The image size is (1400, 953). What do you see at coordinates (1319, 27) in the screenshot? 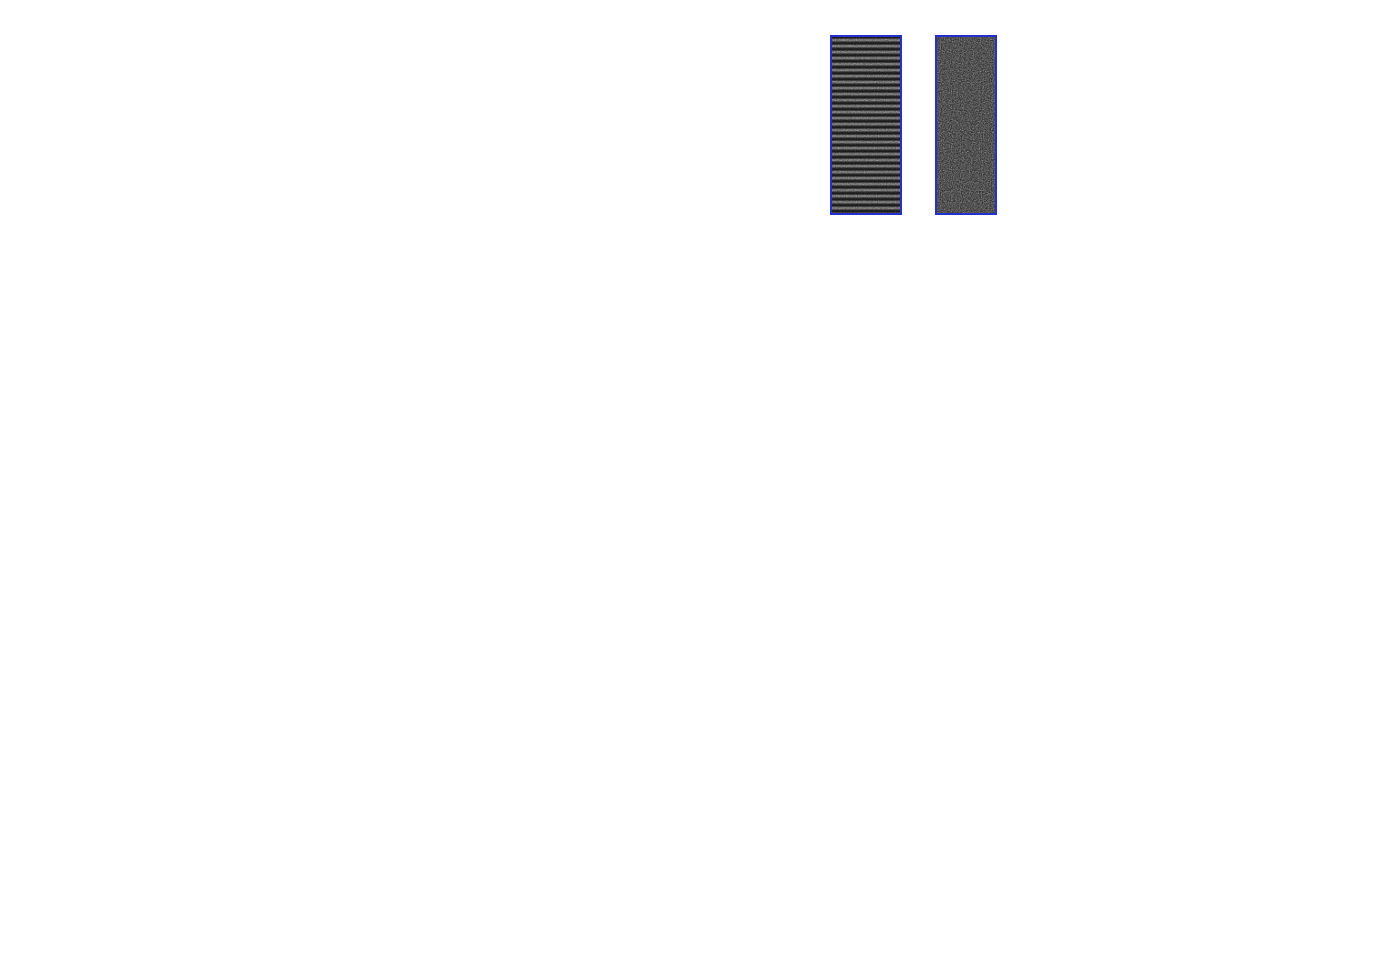
I see `header-meta` at bounding box center [1319, 27].